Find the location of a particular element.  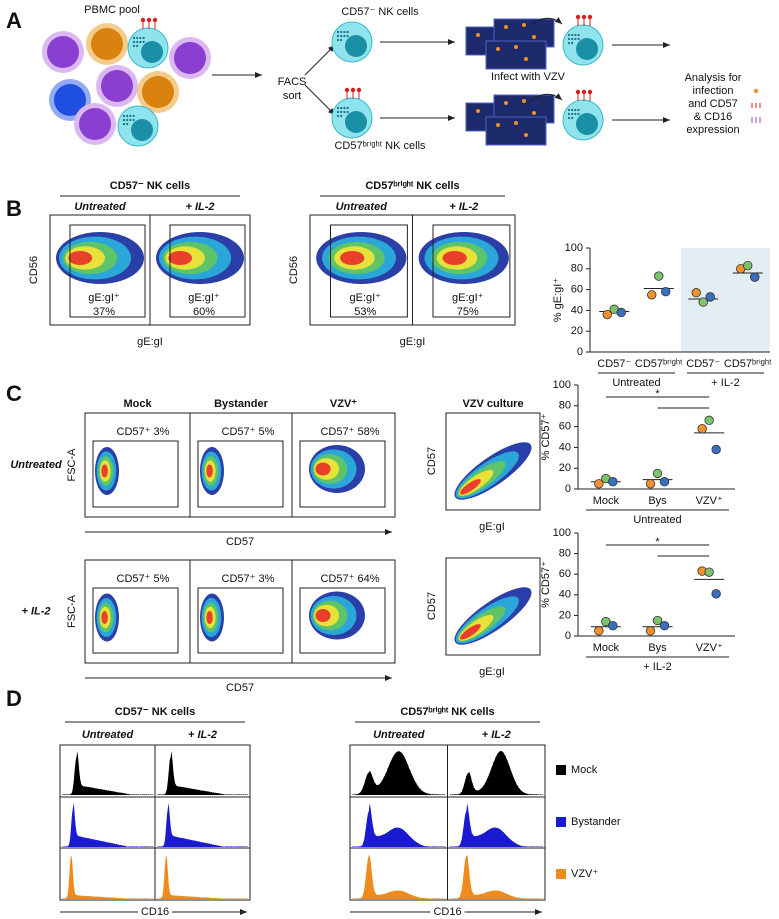

y-axis-label: % CD57⁺ is located at coordinates (546, 584).